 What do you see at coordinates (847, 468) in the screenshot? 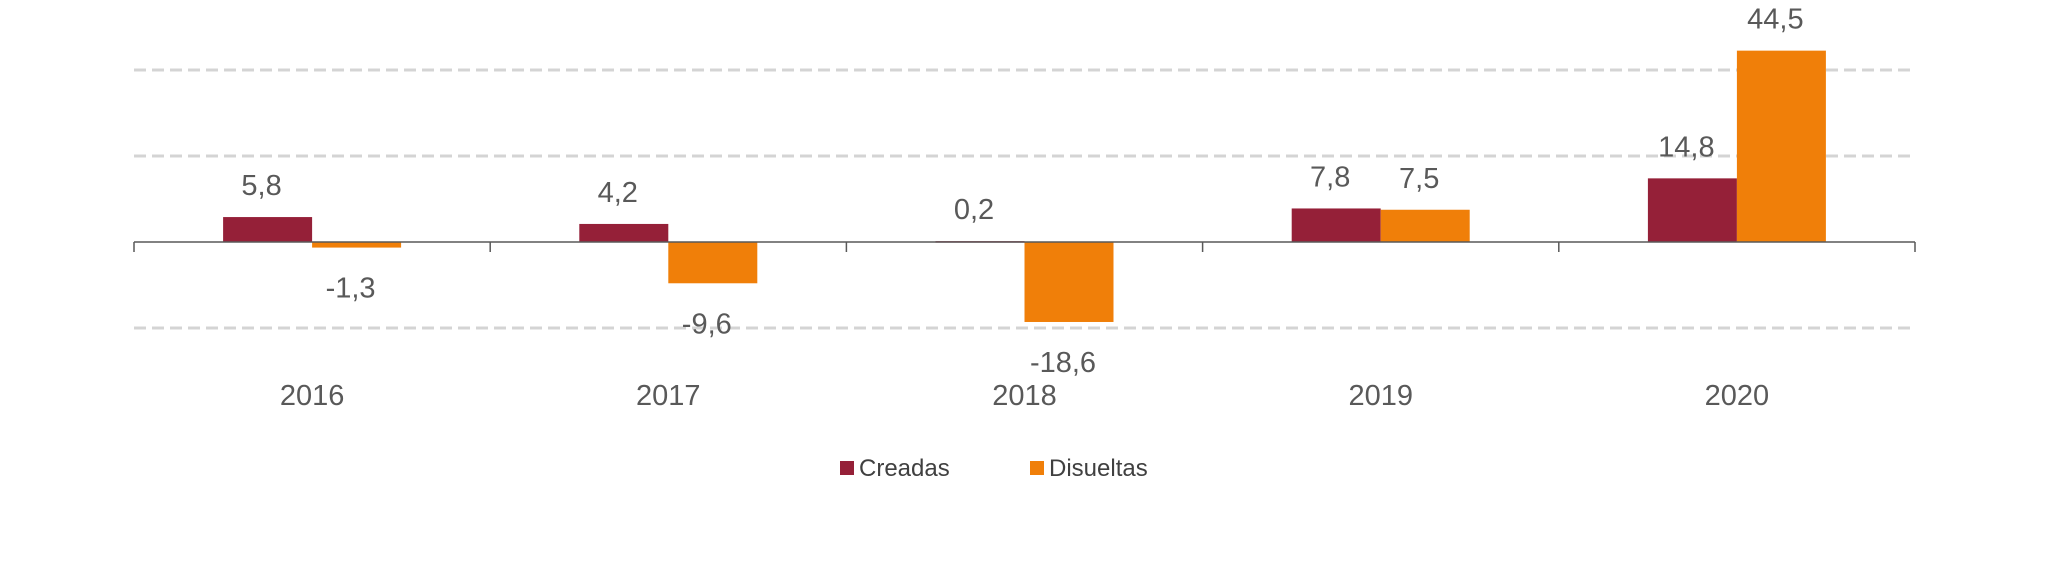
I see `legend-swatch-creadas` at bounding box center [847, 468].